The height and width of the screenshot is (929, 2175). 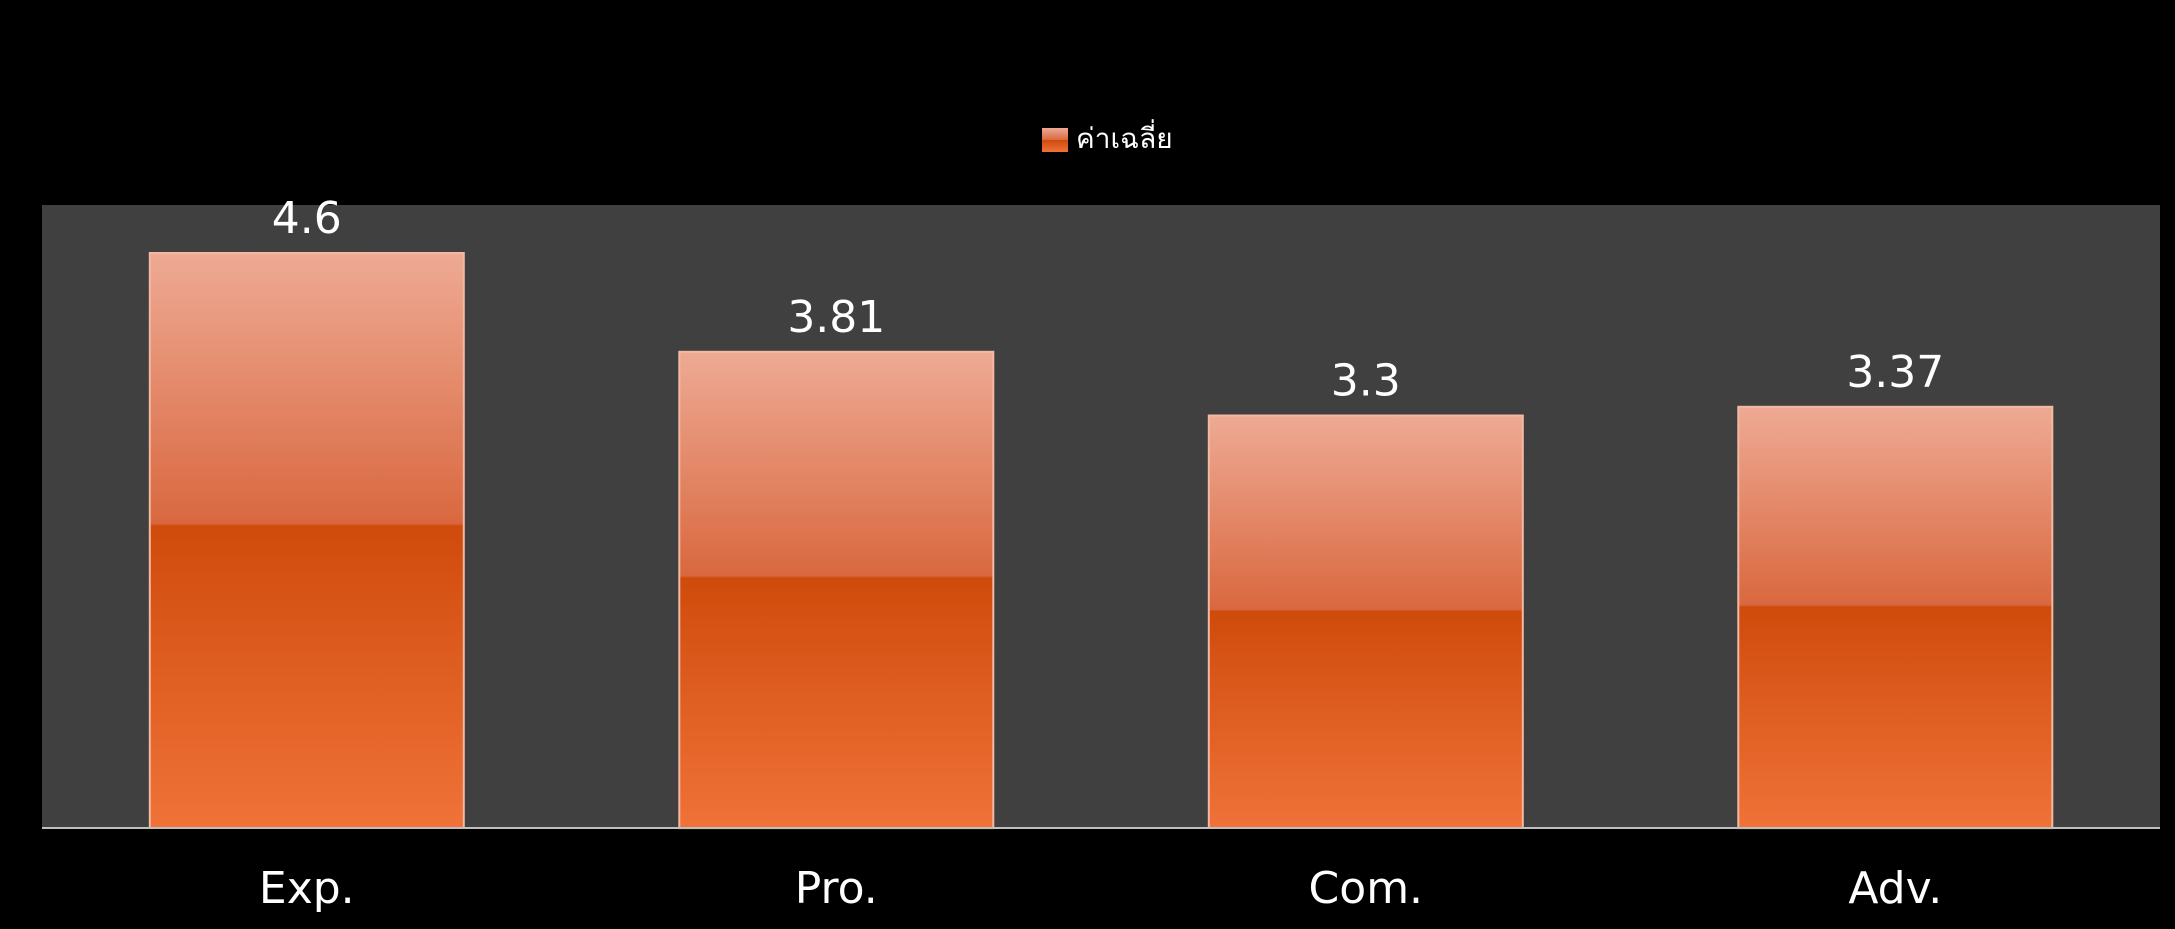 I want to click on bar-com, so click(x=1365, y=621).